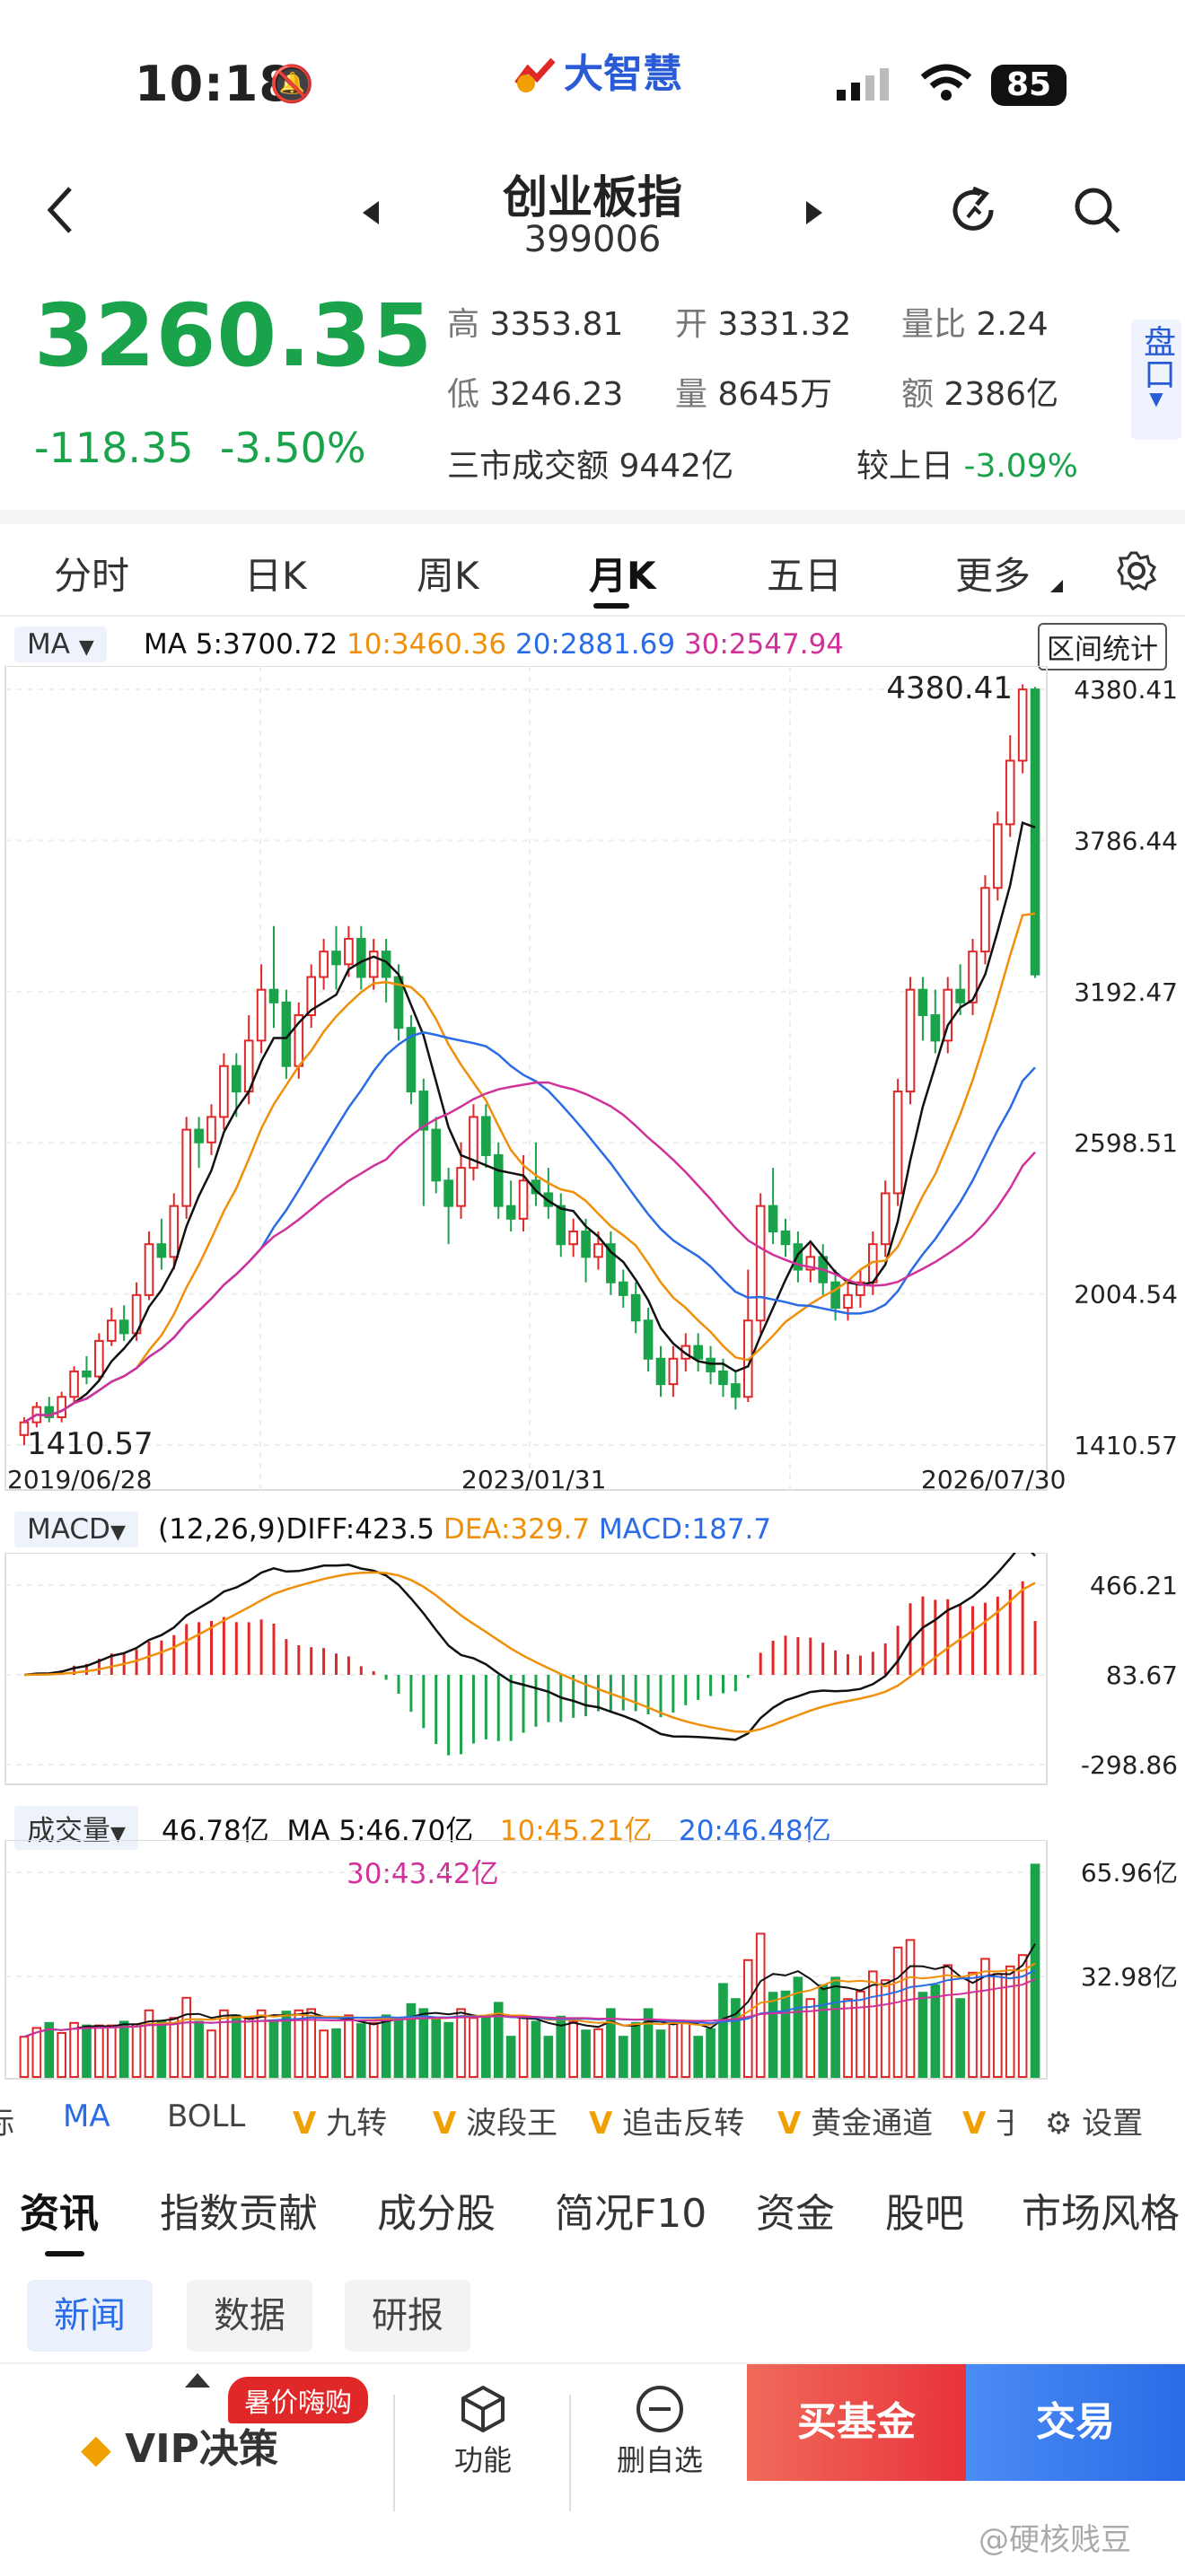 The width and height of the screenshot is (1185, 2576). I want to click on indicator-cut-right: V 于, so click(987, 2124).